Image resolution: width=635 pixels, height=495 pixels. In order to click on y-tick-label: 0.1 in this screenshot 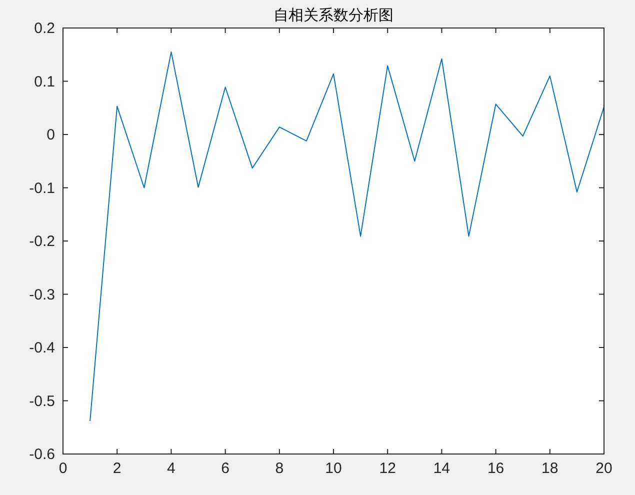, I will do `click(44, 81)`.